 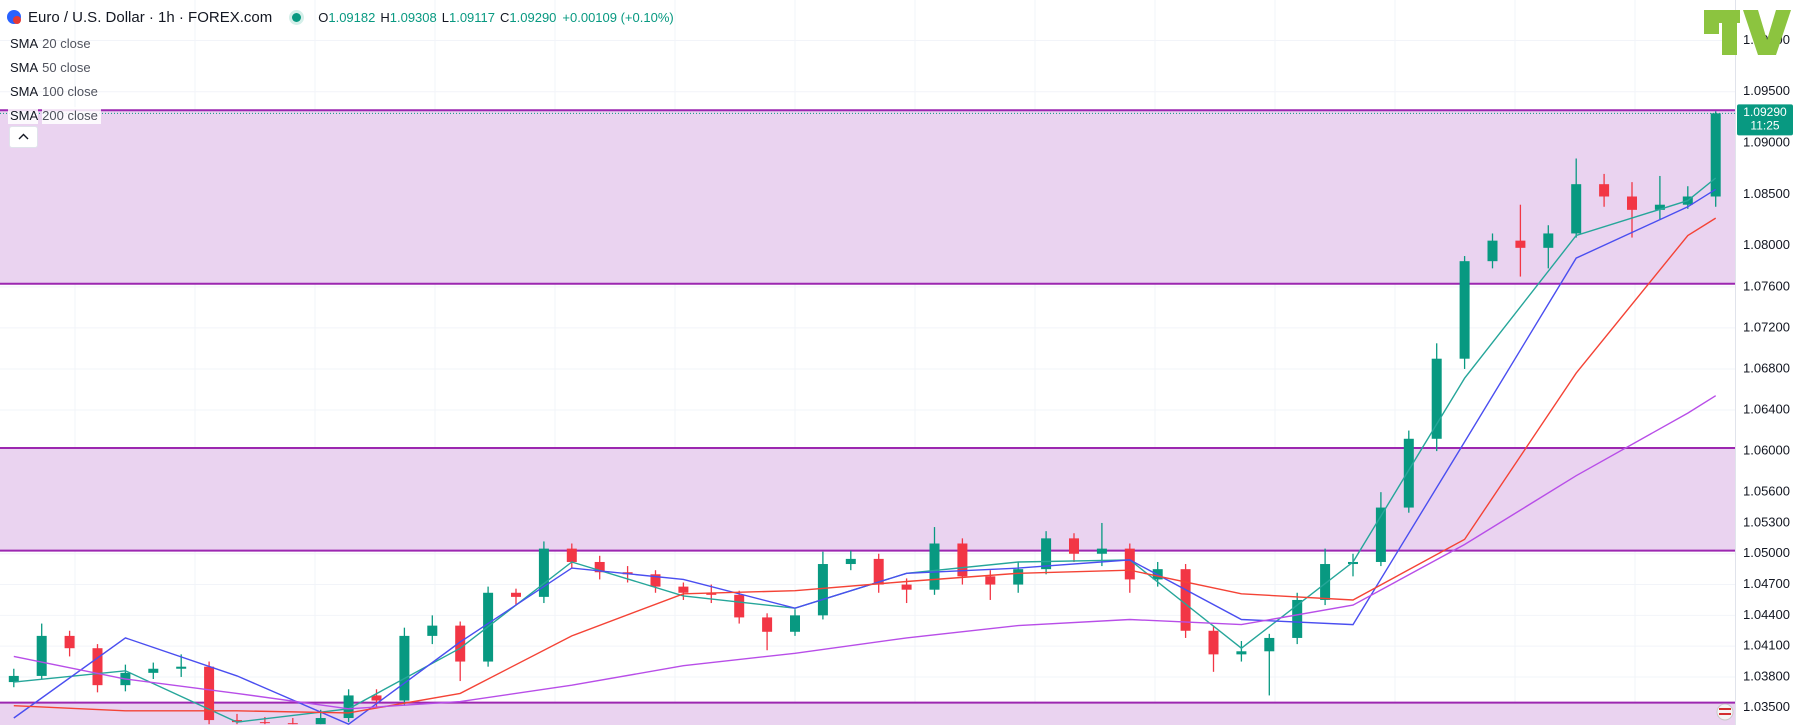 I want to click on indicator-params: 100 close, so click(x=70, y=91).